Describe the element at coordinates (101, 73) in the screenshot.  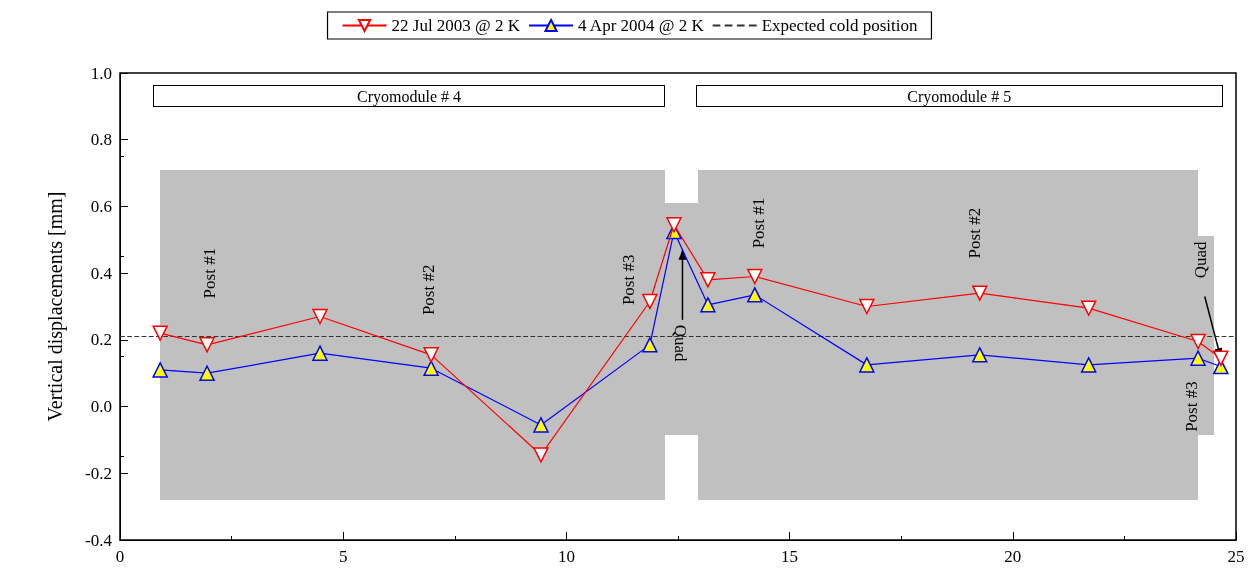
I see `y-tick-label: 1.0` at that location.